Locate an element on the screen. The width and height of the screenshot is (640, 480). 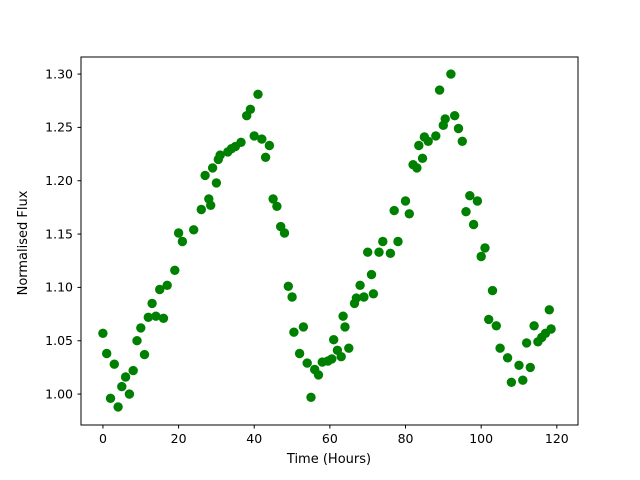
y-tick-label: 1.25 is located at coordinates (59, 127).